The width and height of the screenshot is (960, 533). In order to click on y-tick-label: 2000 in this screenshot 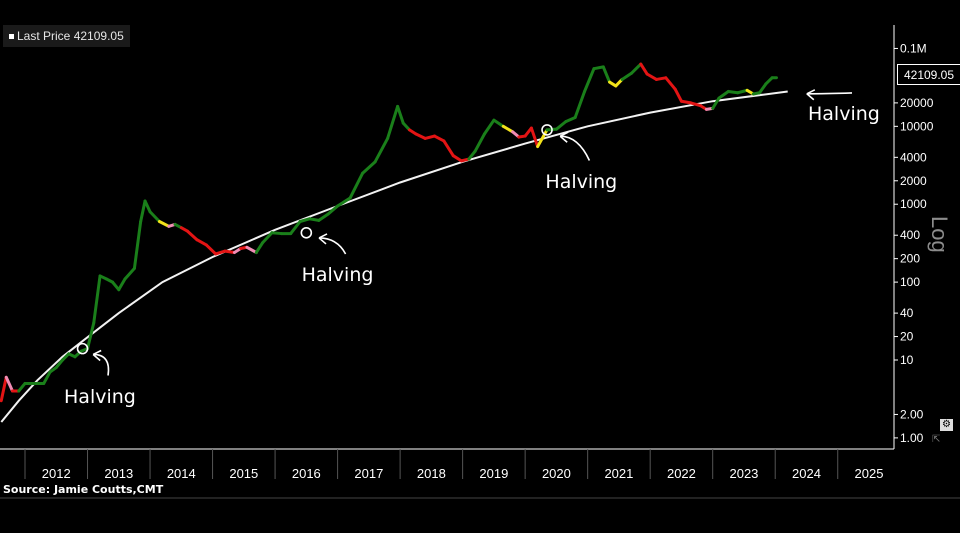, I will do `click(913, 181)`.